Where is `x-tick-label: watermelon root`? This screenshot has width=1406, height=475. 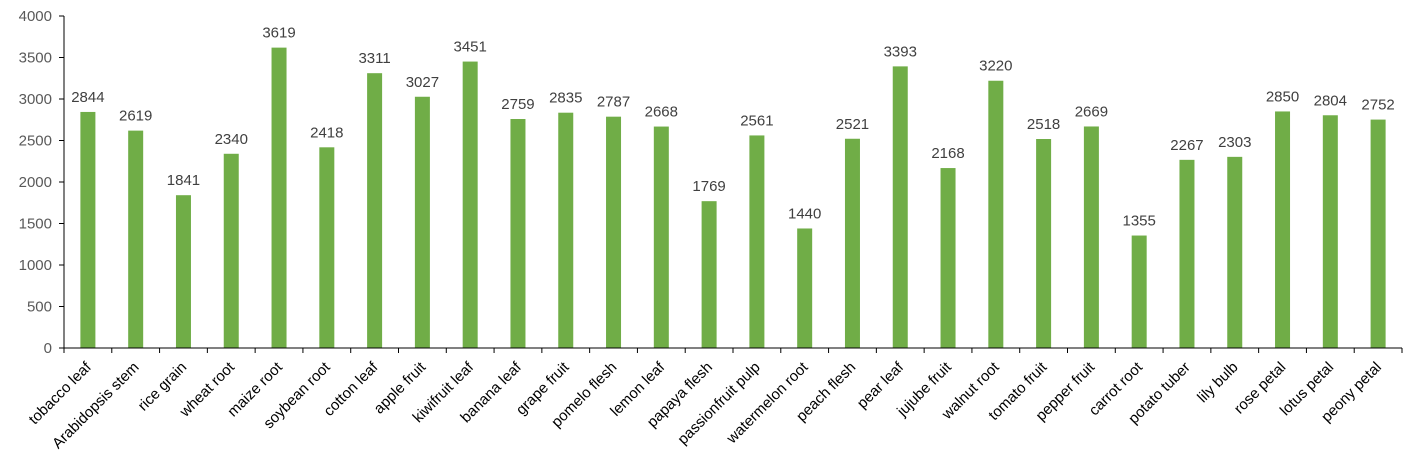
x-tick-label: watermelon root is located at coordinates (767, 402).